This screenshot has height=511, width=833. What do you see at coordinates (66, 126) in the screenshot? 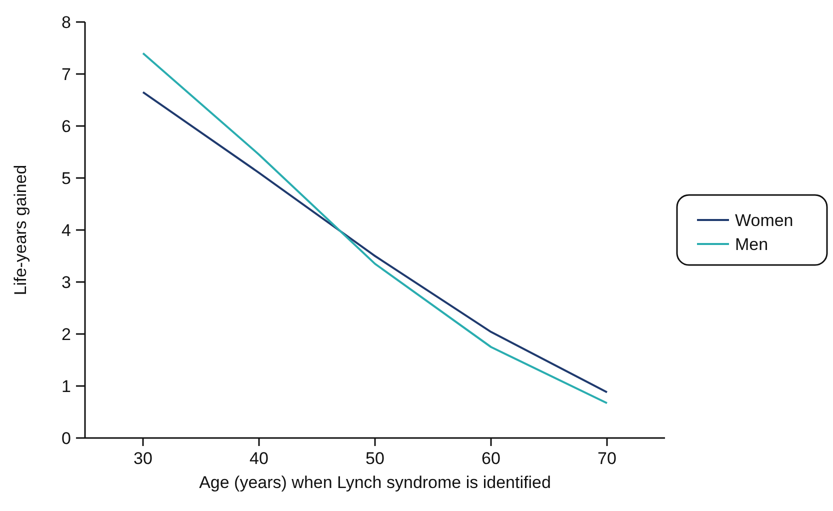
I see `y-tick-label: 6` at bounding box center [66, 126].